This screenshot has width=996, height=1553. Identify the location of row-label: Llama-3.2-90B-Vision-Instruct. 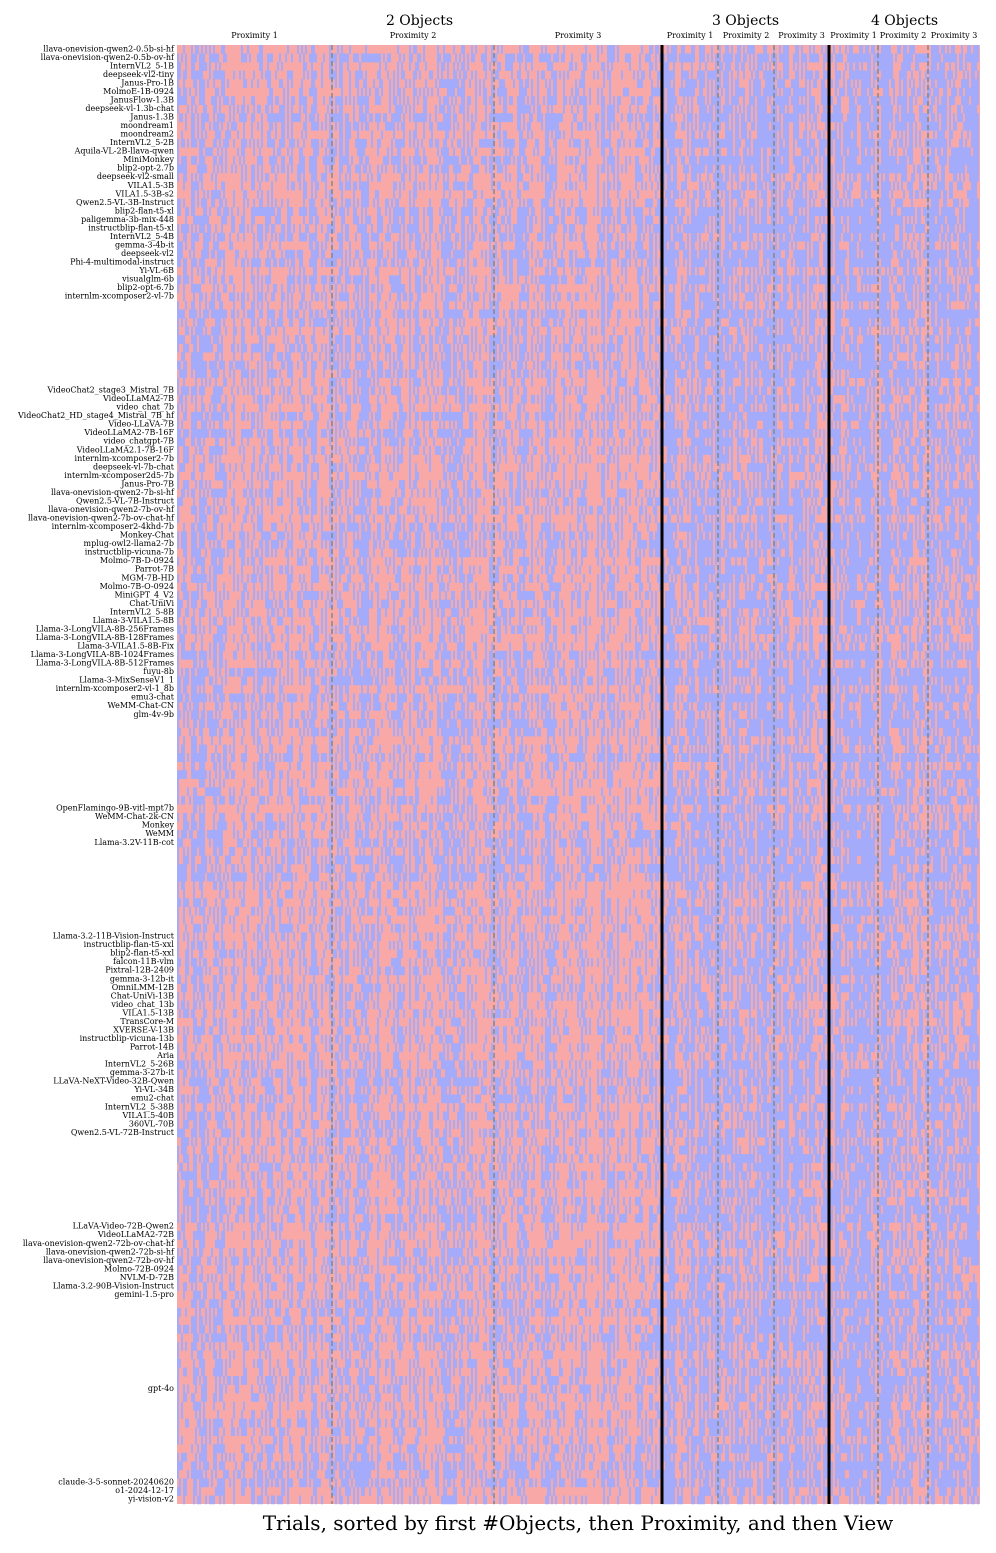
(114, 1285).